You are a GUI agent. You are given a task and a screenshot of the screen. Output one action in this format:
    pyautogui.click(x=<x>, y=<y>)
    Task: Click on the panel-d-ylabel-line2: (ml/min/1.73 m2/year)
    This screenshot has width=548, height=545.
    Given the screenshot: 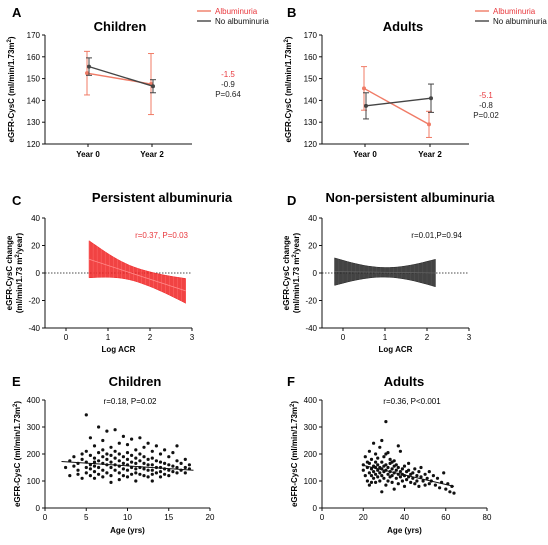 What is the action you would take?
    pyautogui.click(x=296, y=273)
    